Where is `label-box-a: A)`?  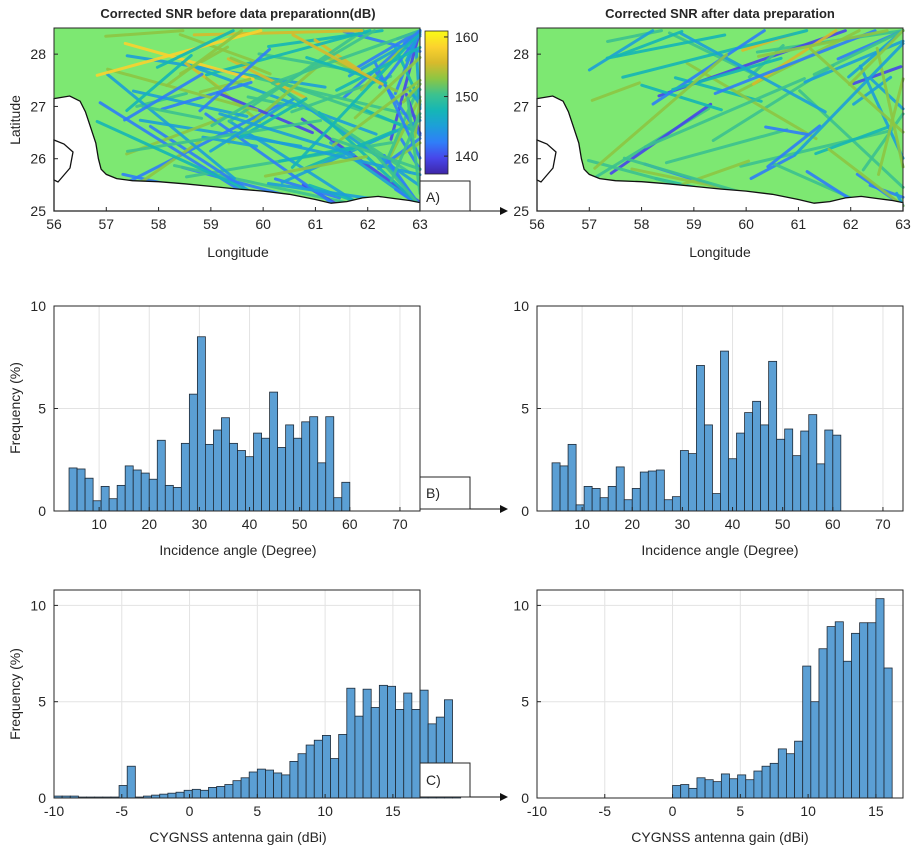
label-box-a: A) is located at coordinates (463, 197).